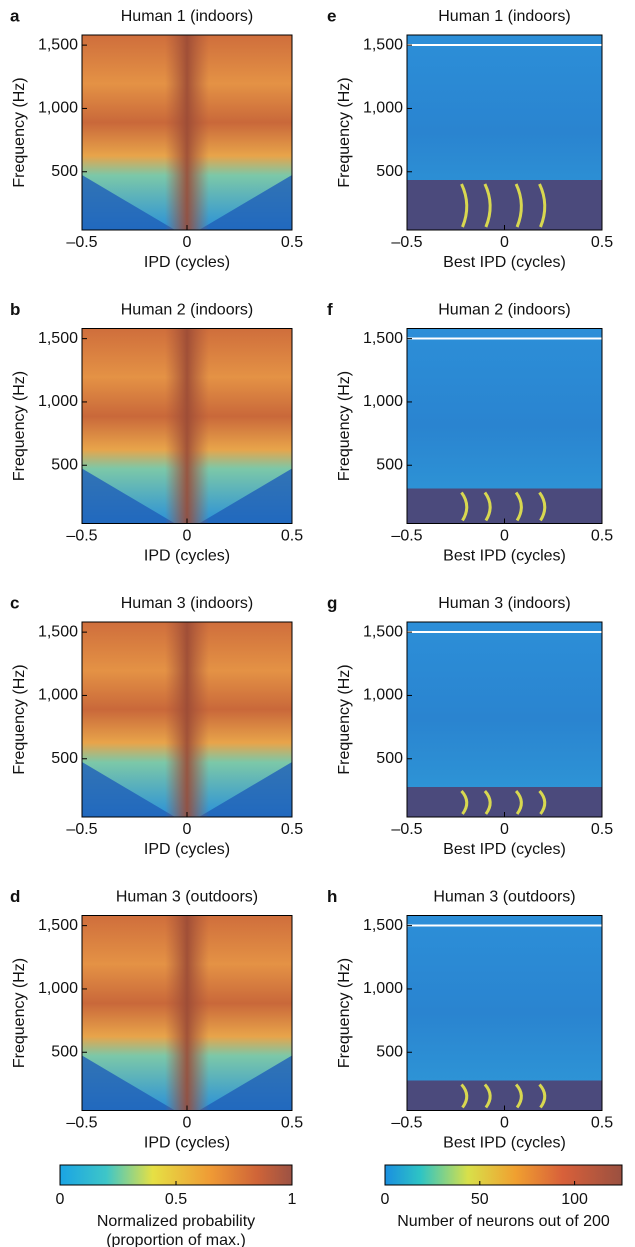 The image size is (635, 1247). Describe the element at coordinates (176, 1199) in the screenshot. I see `colorbar-tick-label: 0.5` at that location.